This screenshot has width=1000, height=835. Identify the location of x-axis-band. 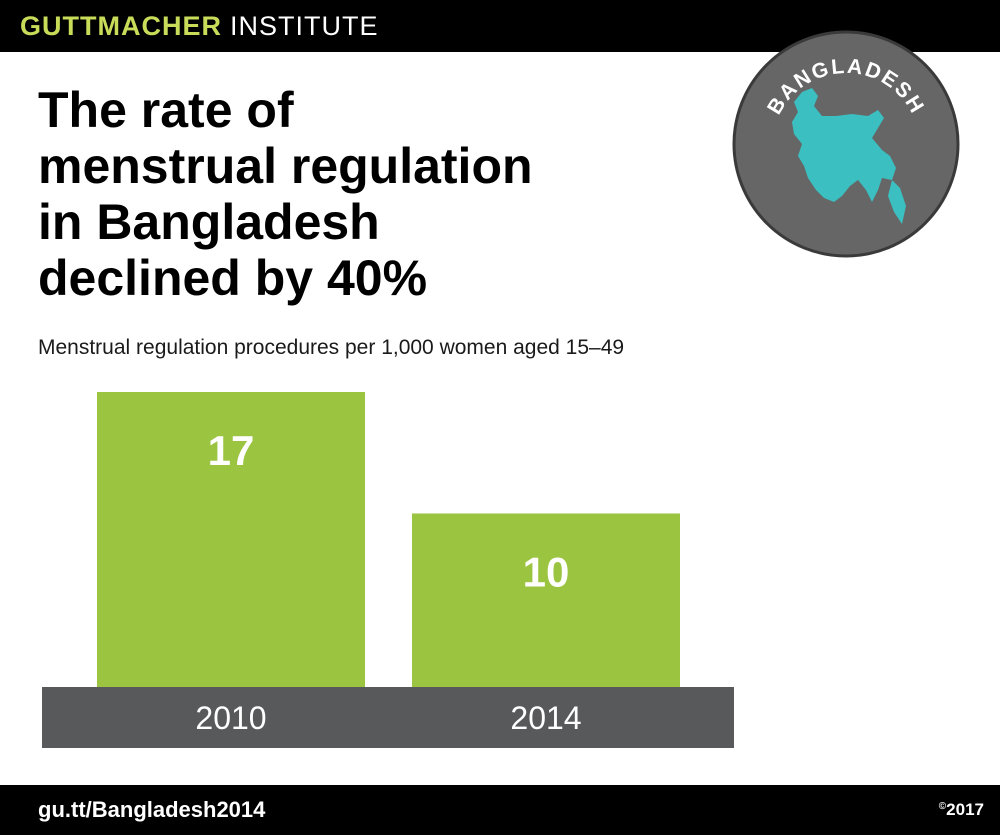
(388, 717).